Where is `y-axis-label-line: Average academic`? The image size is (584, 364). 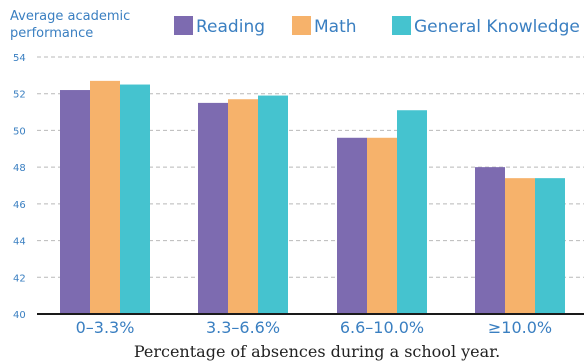
y-axis-label-line: Average academic is located at coordinates (70, 16).